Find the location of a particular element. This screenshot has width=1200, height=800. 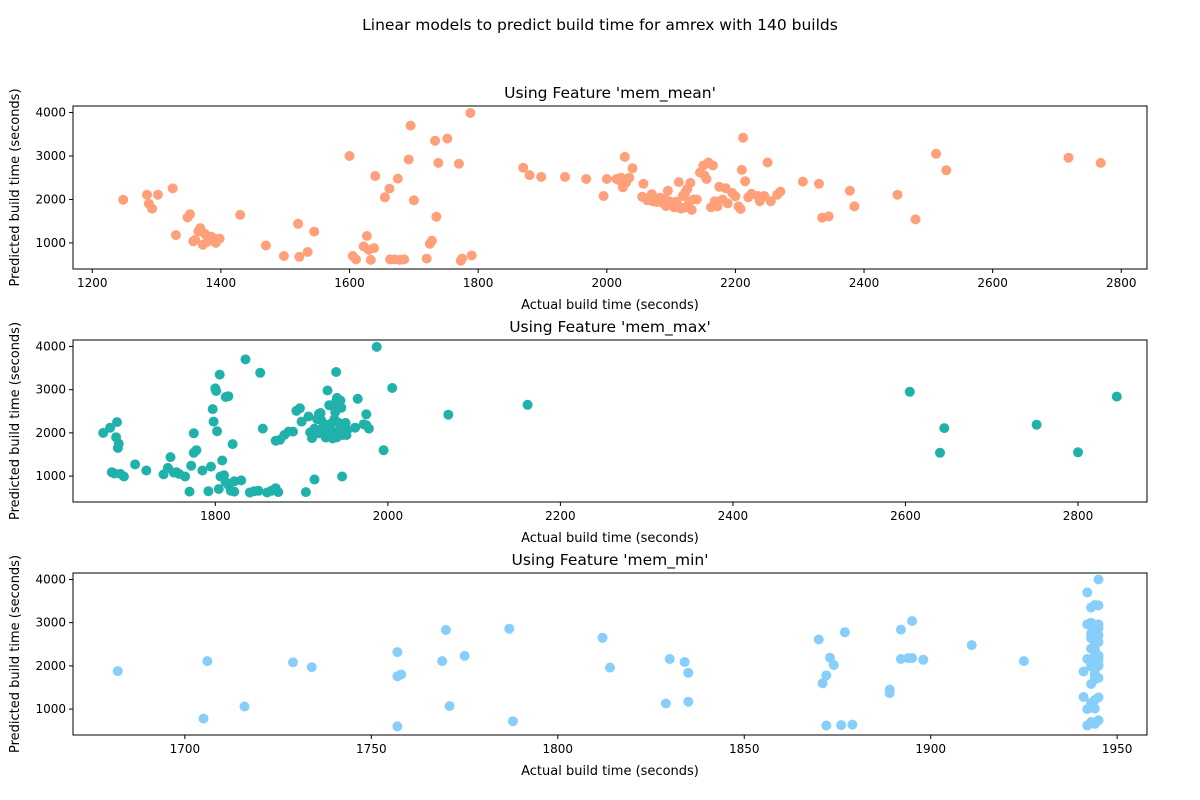

y-tick-label: 1000 is located at coordinates (50, 709).